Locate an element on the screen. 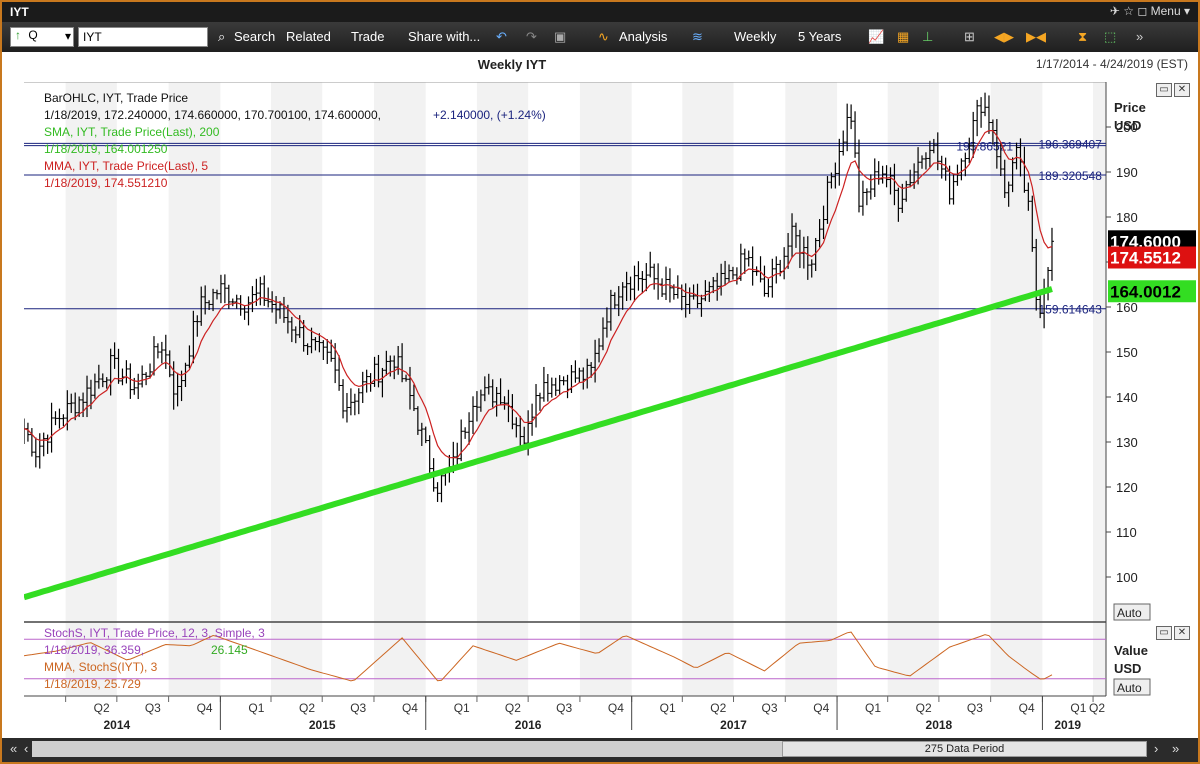 This screenshot has height=764, width=1200. value-axis-label: Value is located at coordinates (1131, 650).